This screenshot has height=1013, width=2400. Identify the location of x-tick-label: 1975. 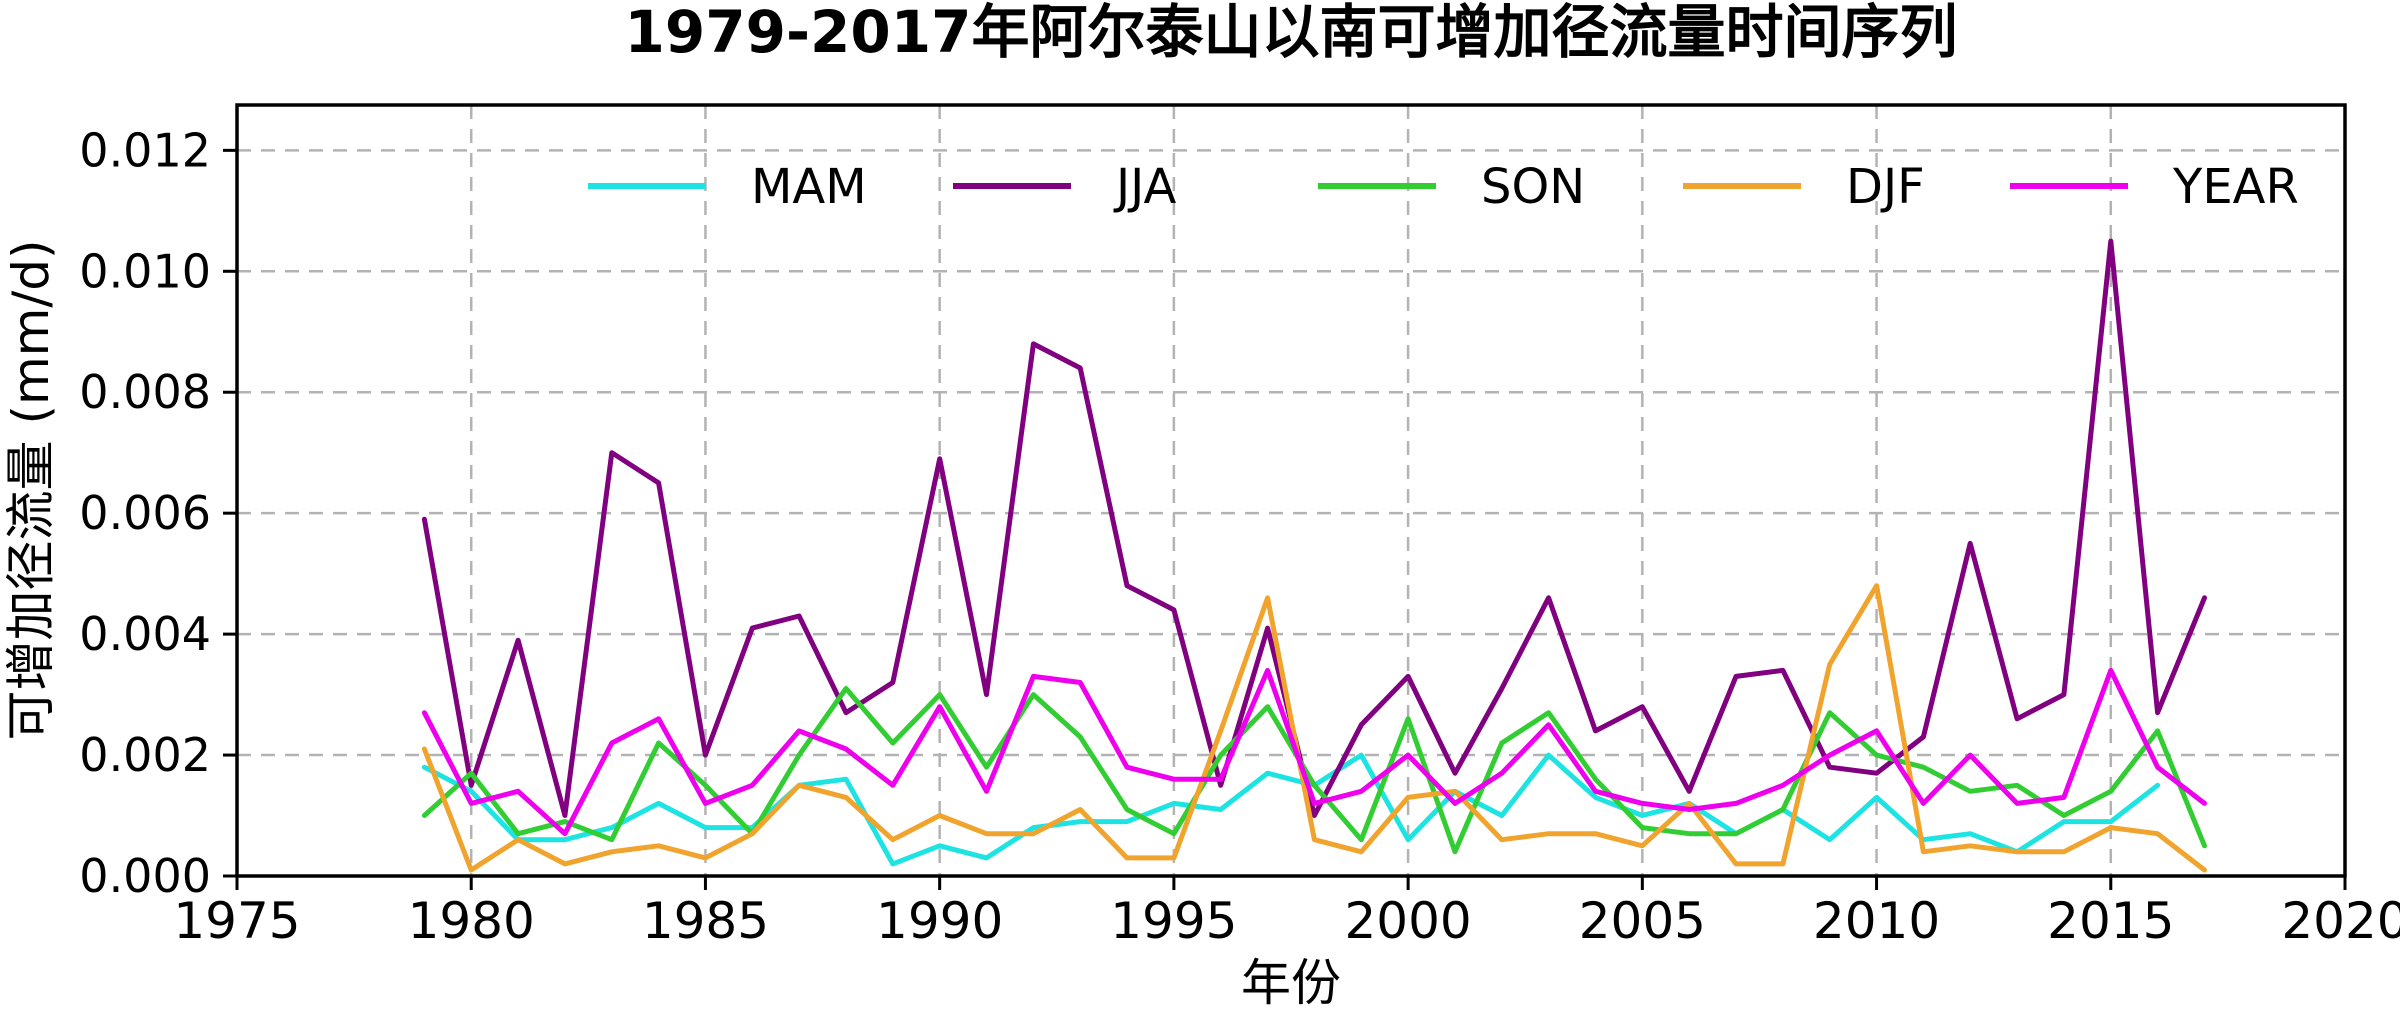
(236, 921).